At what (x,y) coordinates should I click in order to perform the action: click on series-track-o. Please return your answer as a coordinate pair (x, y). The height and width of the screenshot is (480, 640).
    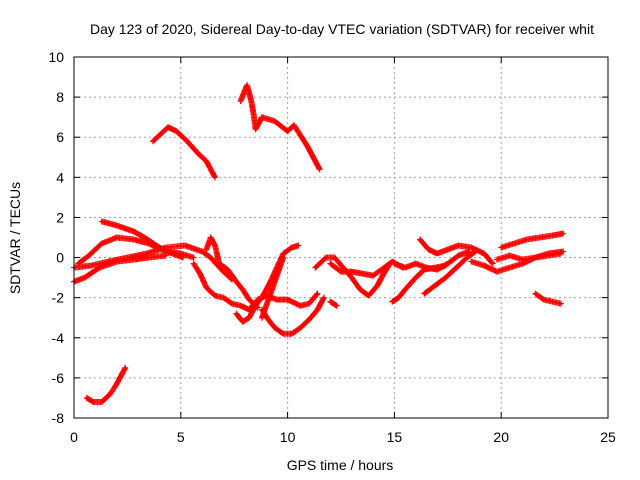
    Looking at the image, I should click on (333, 303).